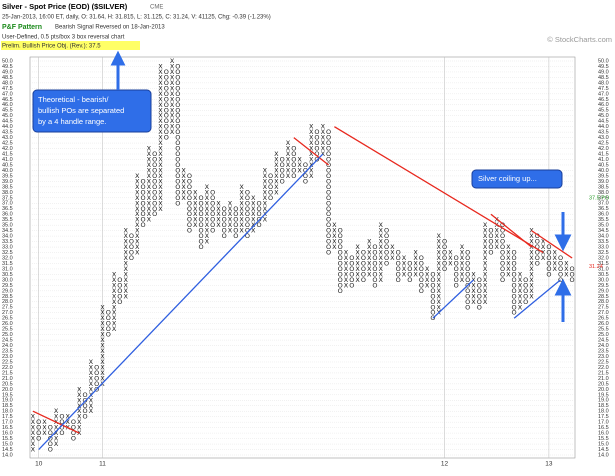  What do you see at coordinates (7, 275) in the screenshot?
I see `y-tick-label: 30.5` at bounding box center [7, 275].